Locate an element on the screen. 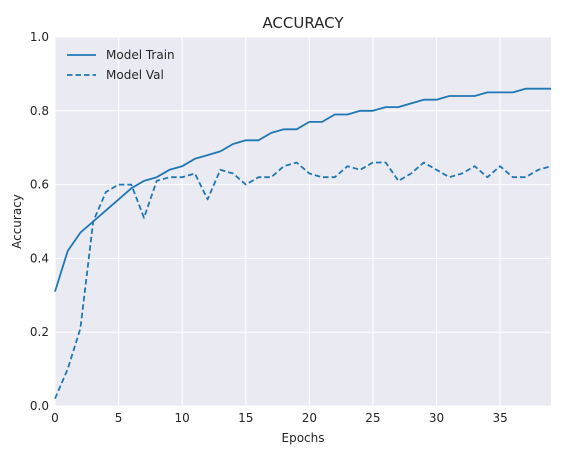 The width and height of the screenshot is (568, 461). x-tick-label: 20 is located at coordinates (309, 418).